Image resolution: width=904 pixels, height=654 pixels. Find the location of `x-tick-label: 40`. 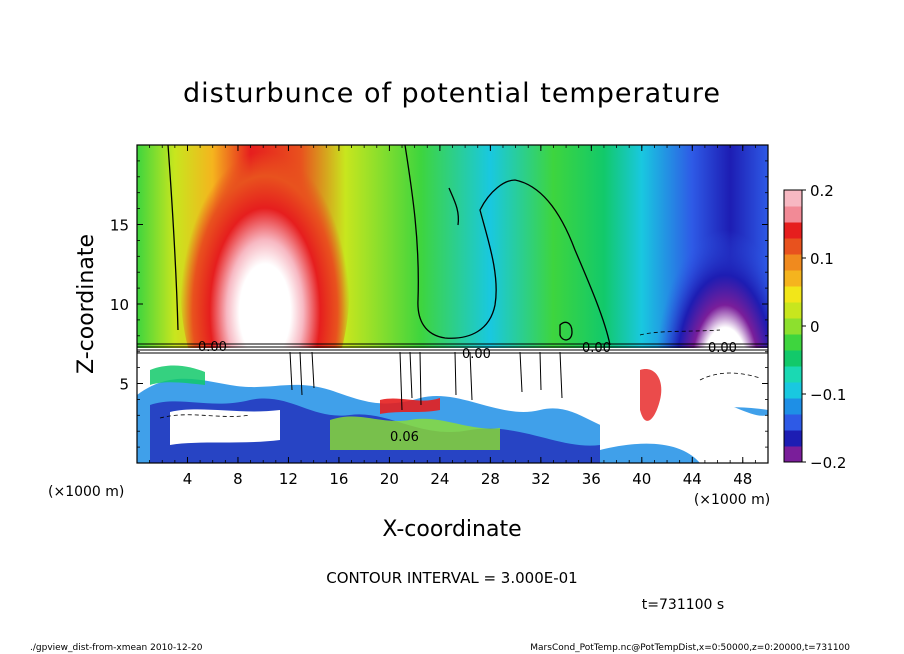

x-tick-label: 40 is located at coordinates (641, 479).